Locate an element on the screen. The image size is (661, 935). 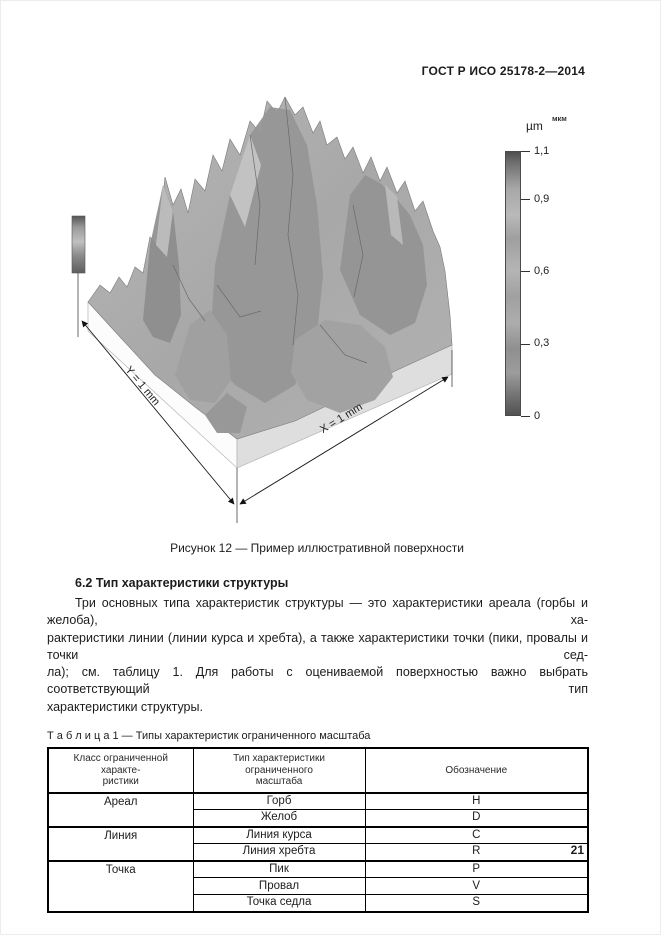
table-row: Желоб D is located at coordinates (318, 818).